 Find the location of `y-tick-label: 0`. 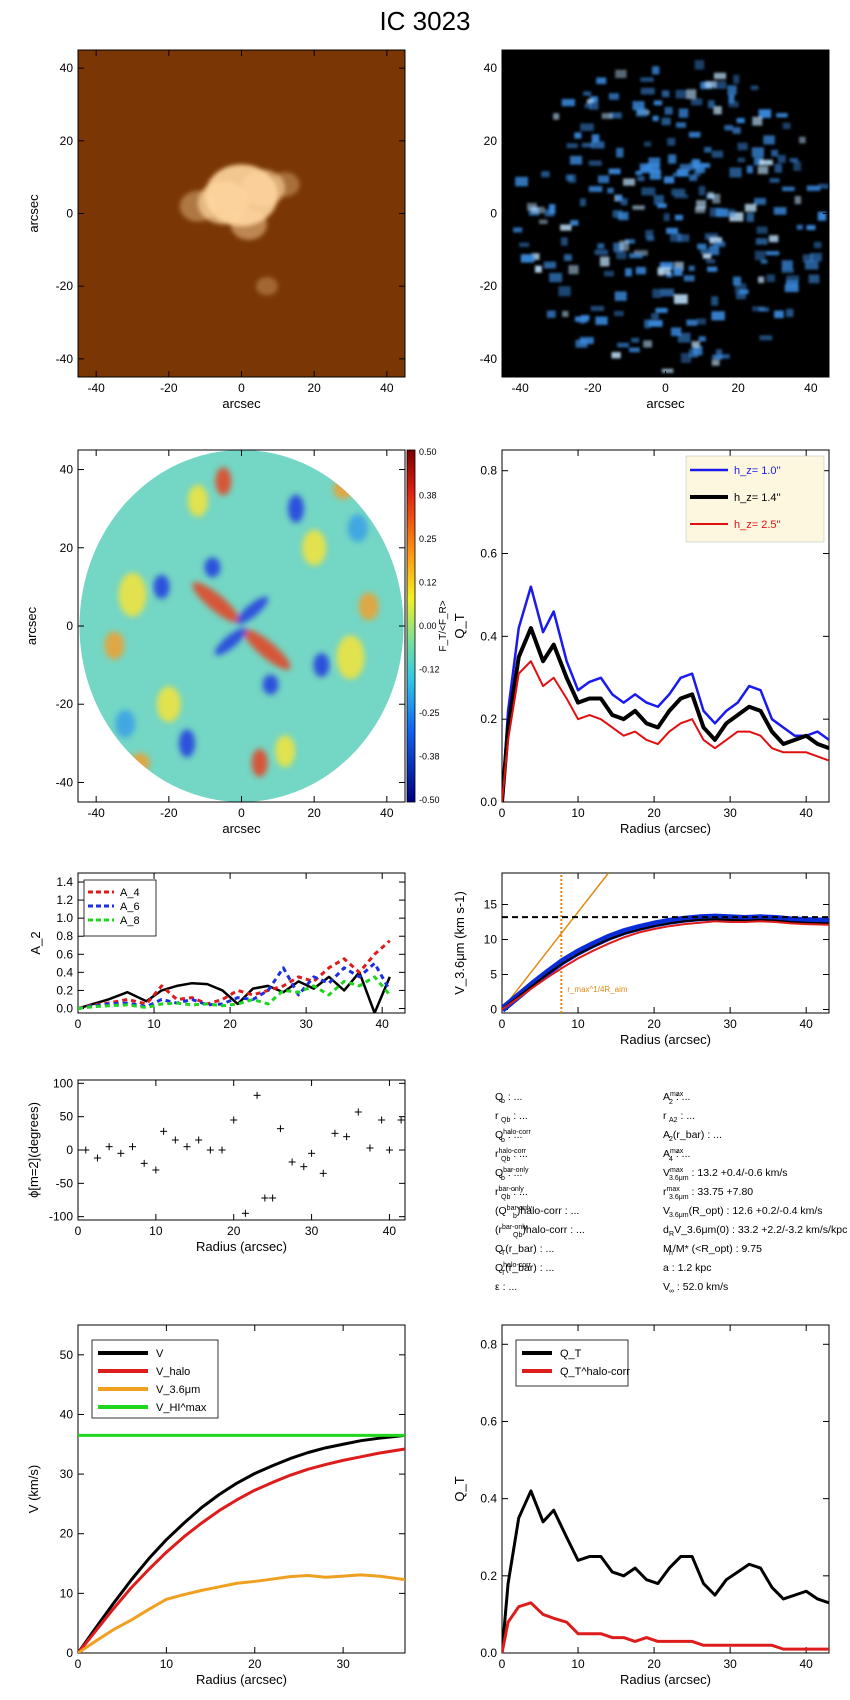

y-tick-label: 0 is located at coordinates (69, 1150).